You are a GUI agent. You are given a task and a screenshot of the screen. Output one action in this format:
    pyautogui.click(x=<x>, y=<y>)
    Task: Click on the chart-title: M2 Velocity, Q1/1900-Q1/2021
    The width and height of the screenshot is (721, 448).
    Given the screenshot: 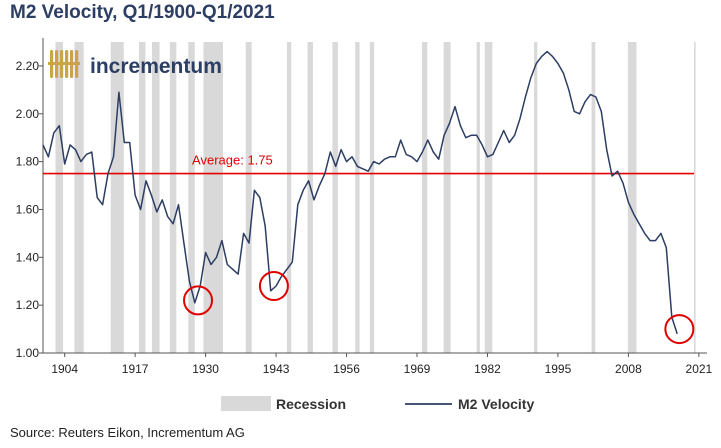 What is the action you would take?
    pyautogui.click(x=142, y=12)
    